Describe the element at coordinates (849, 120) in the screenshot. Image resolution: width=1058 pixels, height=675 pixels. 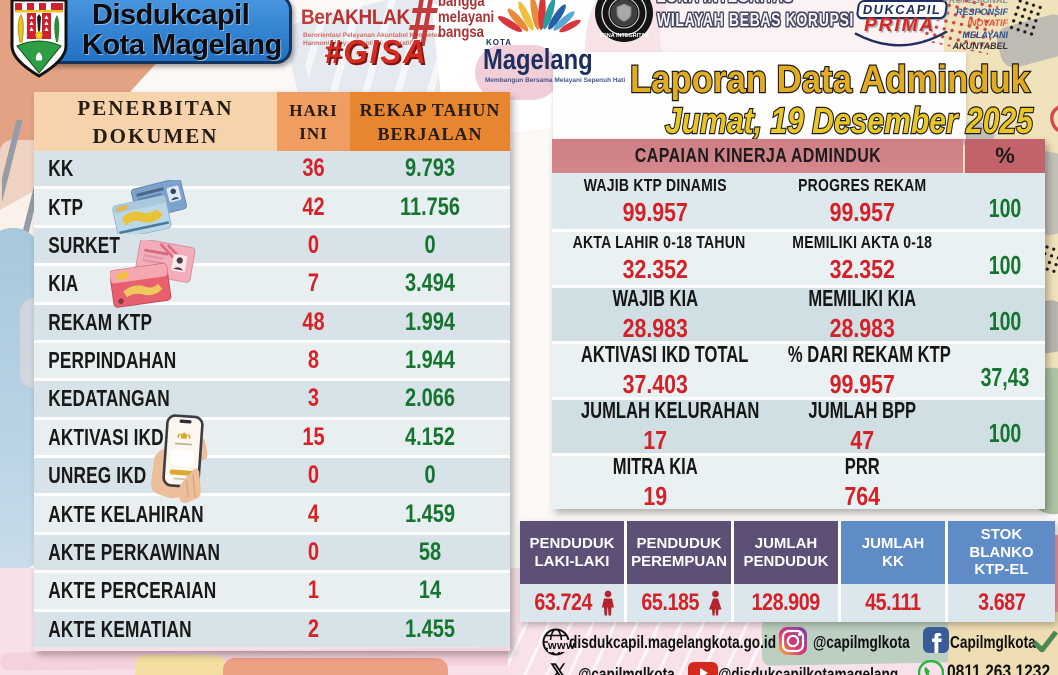
I see `svg-text: Jumat, 19 Desember 2025` at that location.